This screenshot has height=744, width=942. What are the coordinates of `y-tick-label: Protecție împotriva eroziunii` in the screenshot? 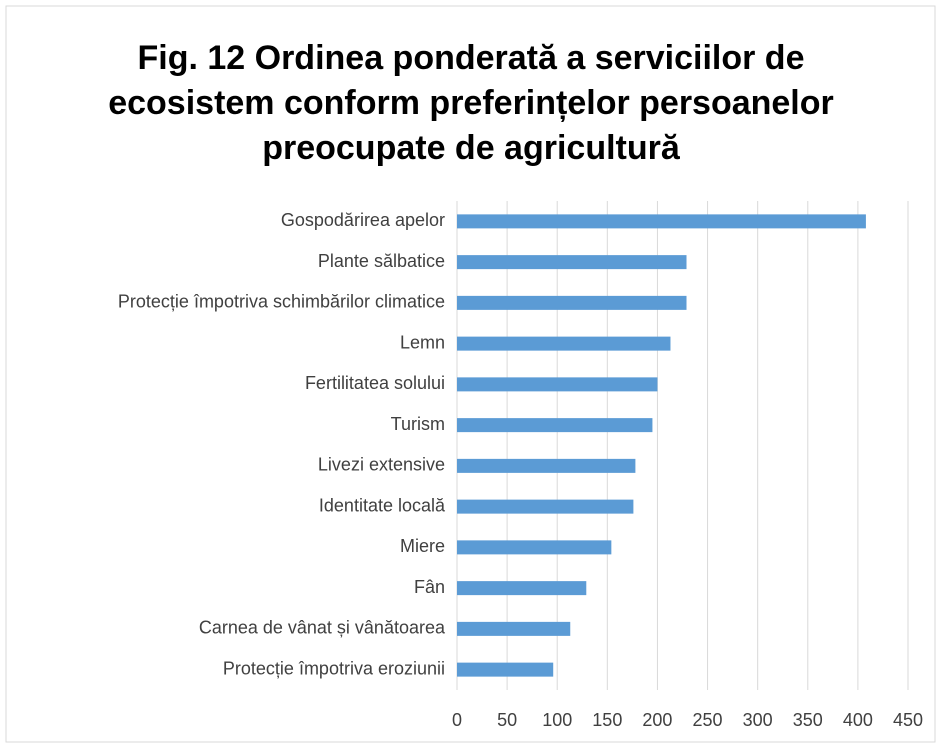 It's located at (334, 668).